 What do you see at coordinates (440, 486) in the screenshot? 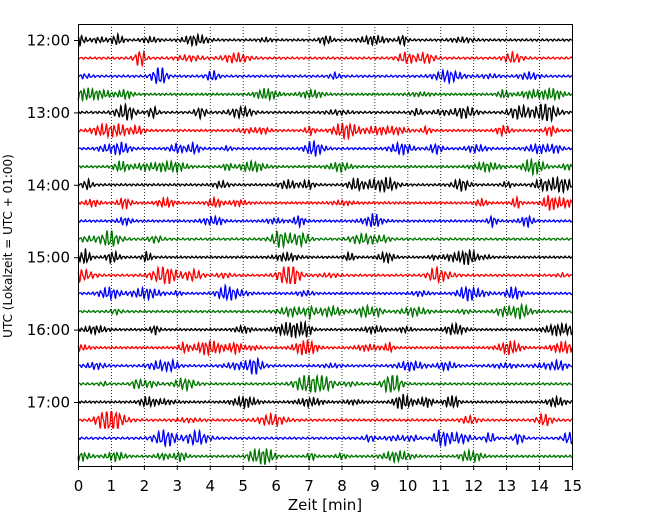
I see `x-tick-label-11: 11` at bounding box center [440, 486].